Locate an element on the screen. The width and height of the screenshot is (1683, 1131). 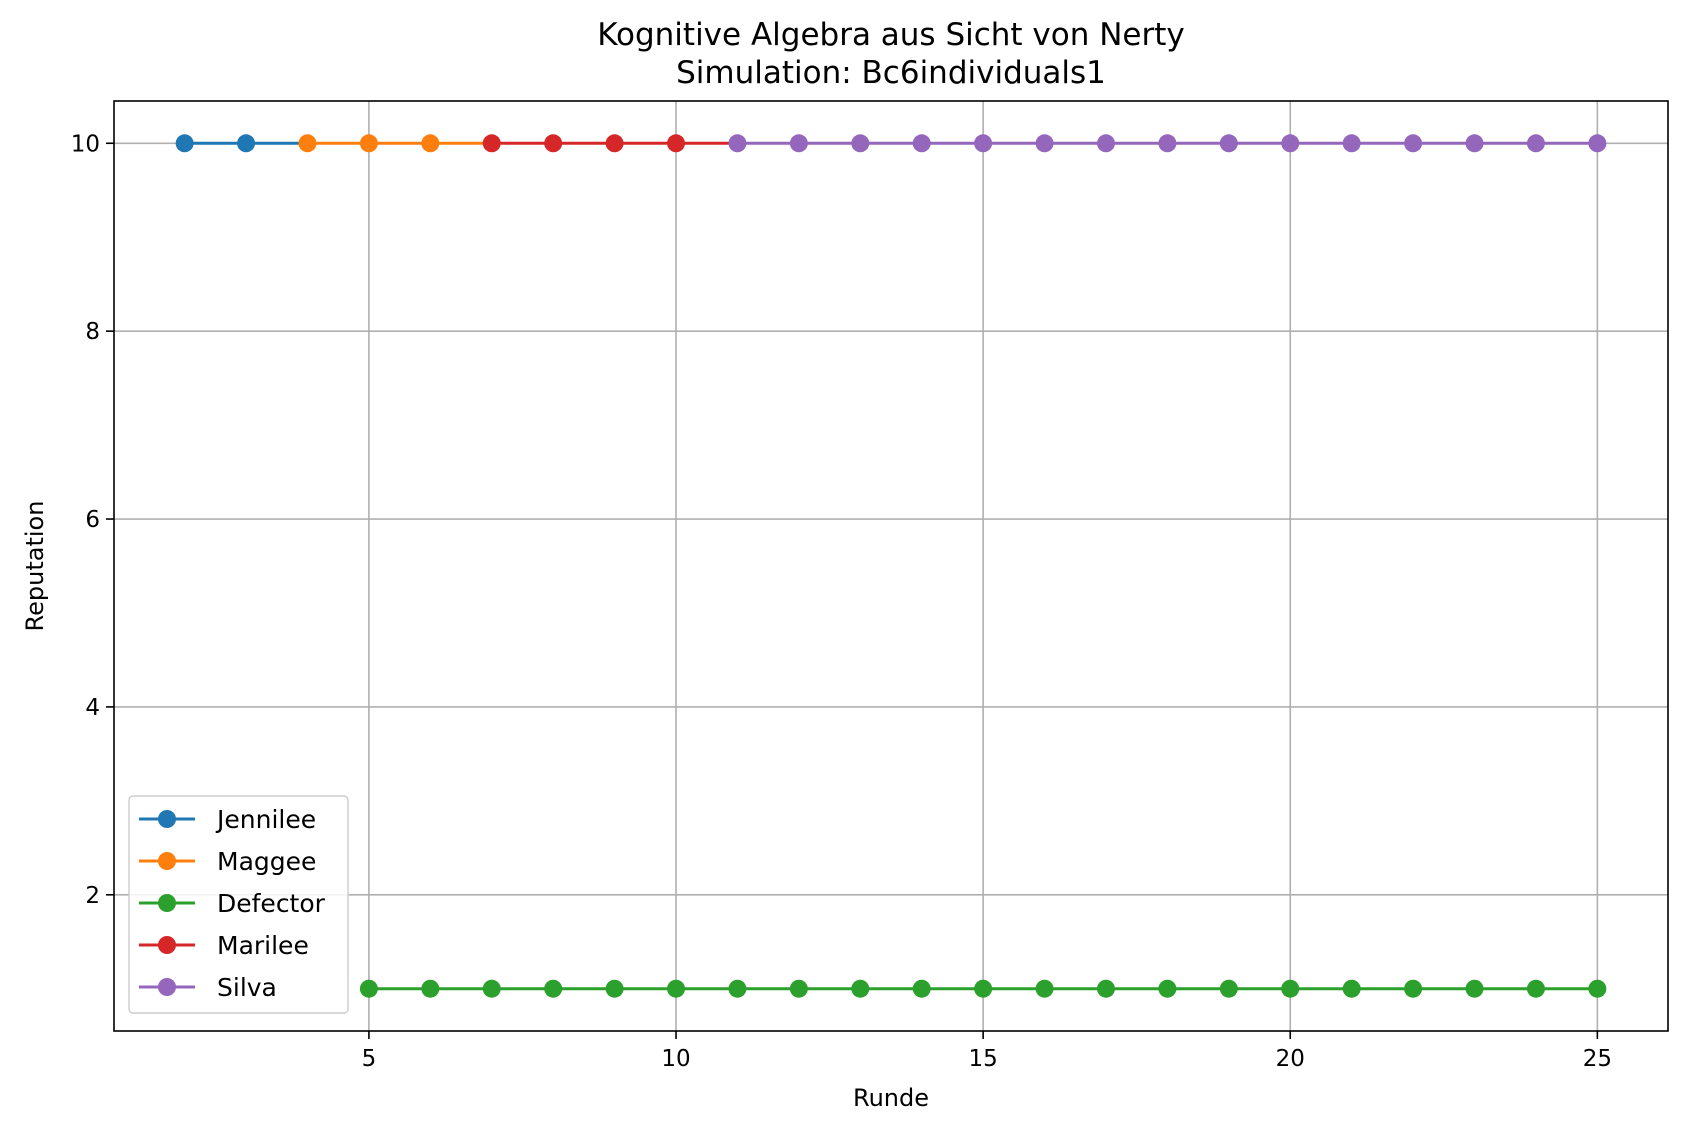
y-tick-label: 10 is located at coordinates (85, 144).